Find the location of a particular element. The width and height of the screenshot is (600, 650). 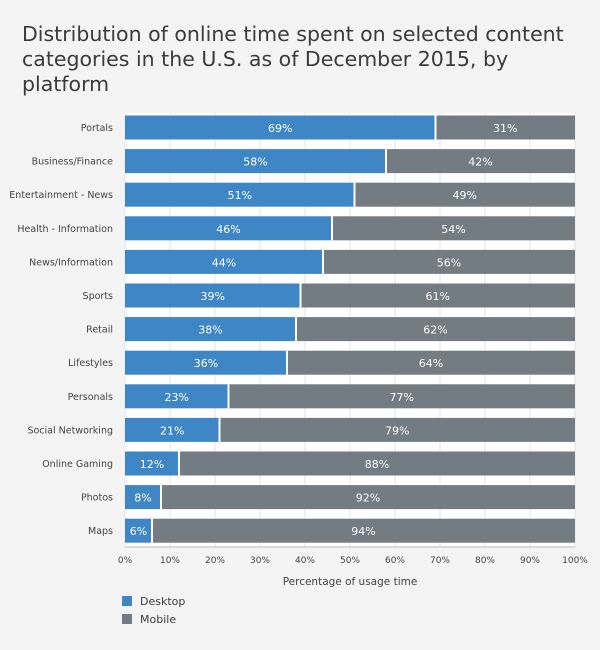

category-label: Online Gaming is located at coordinates (77, 464).